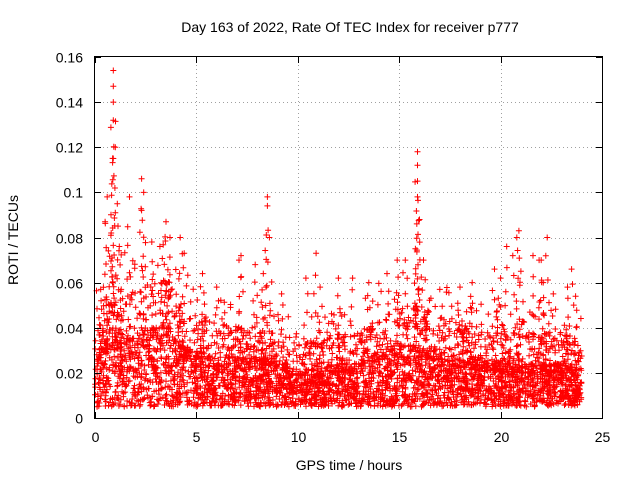  What do you see at coordinates (69, 329) in the screenshot?
I see `y-tick-label: 0.04` at bounding box center [69, 329].